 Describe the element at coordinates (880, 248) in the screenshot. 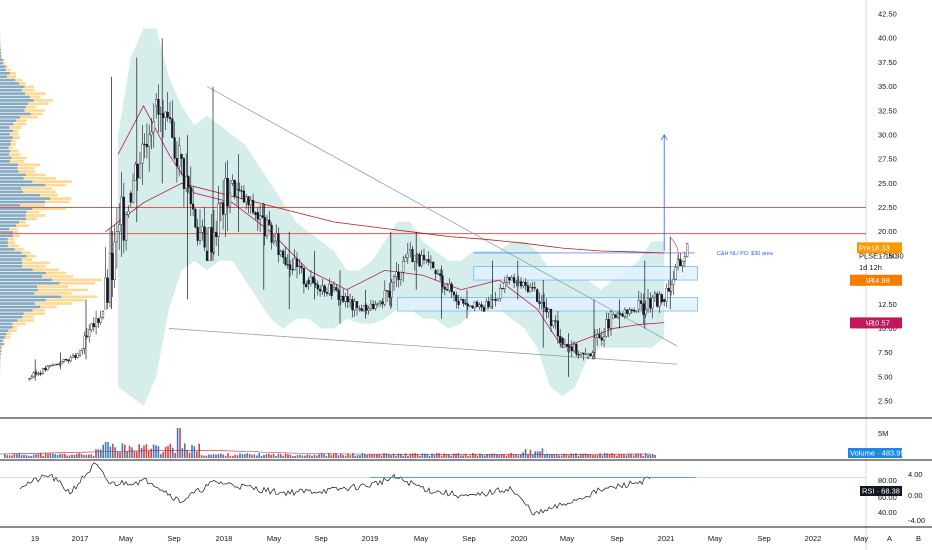

I see `price-tag-value: 18.33` at that location.